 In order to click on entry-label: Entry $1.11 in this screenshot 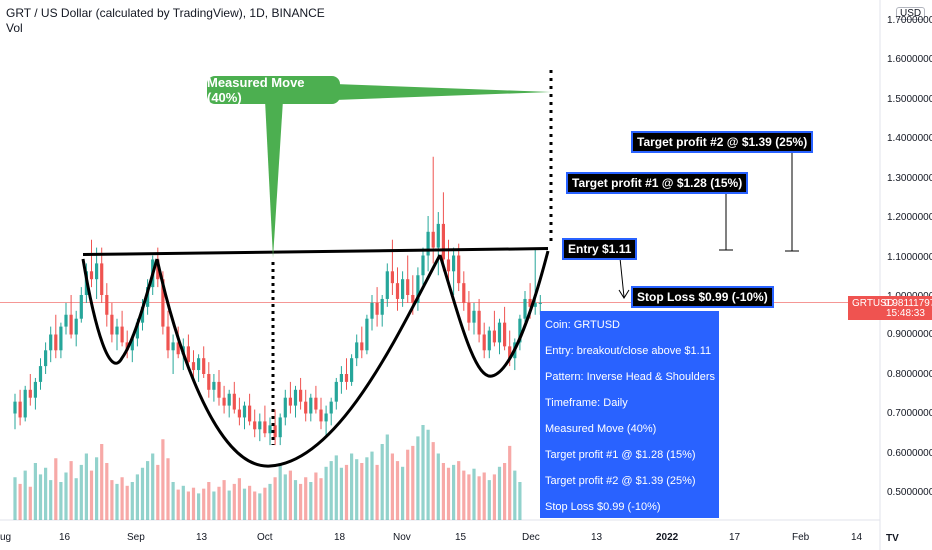, I will do `click(600, 249)`.